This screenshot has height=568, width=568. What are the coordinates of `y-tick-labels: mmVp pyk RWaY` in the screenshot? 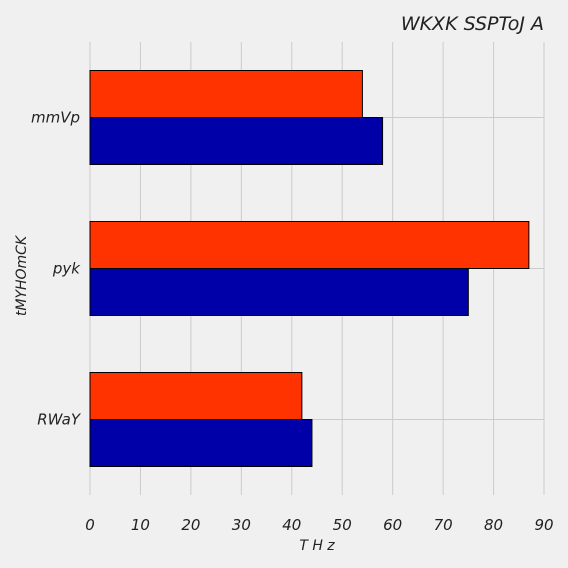 It's located at (56, 269).